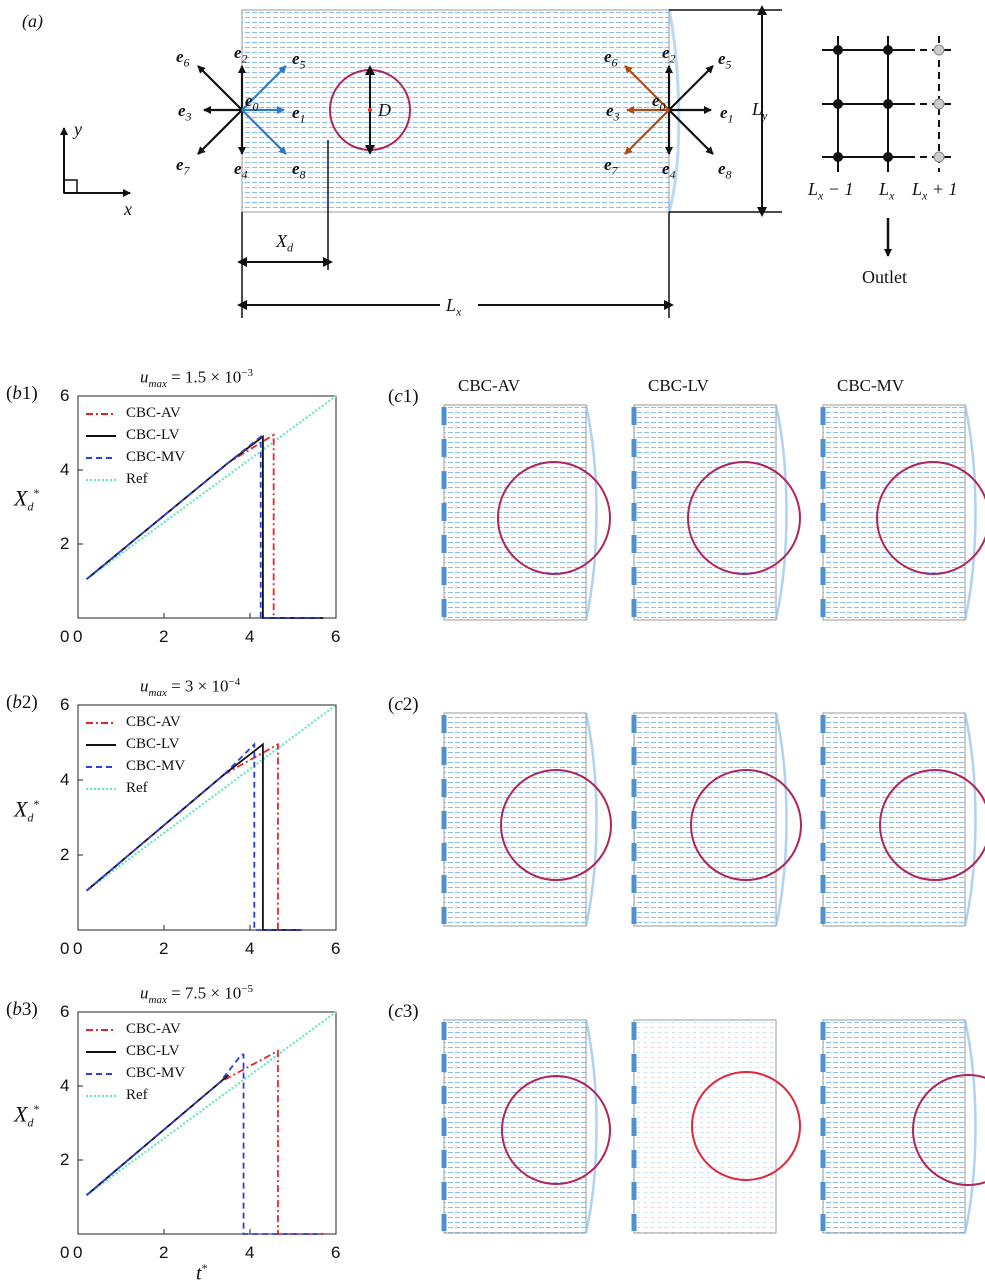 This screenshot has width=985, height=1288. I want to click on snapshot-r2-c3, so click(902, 819).